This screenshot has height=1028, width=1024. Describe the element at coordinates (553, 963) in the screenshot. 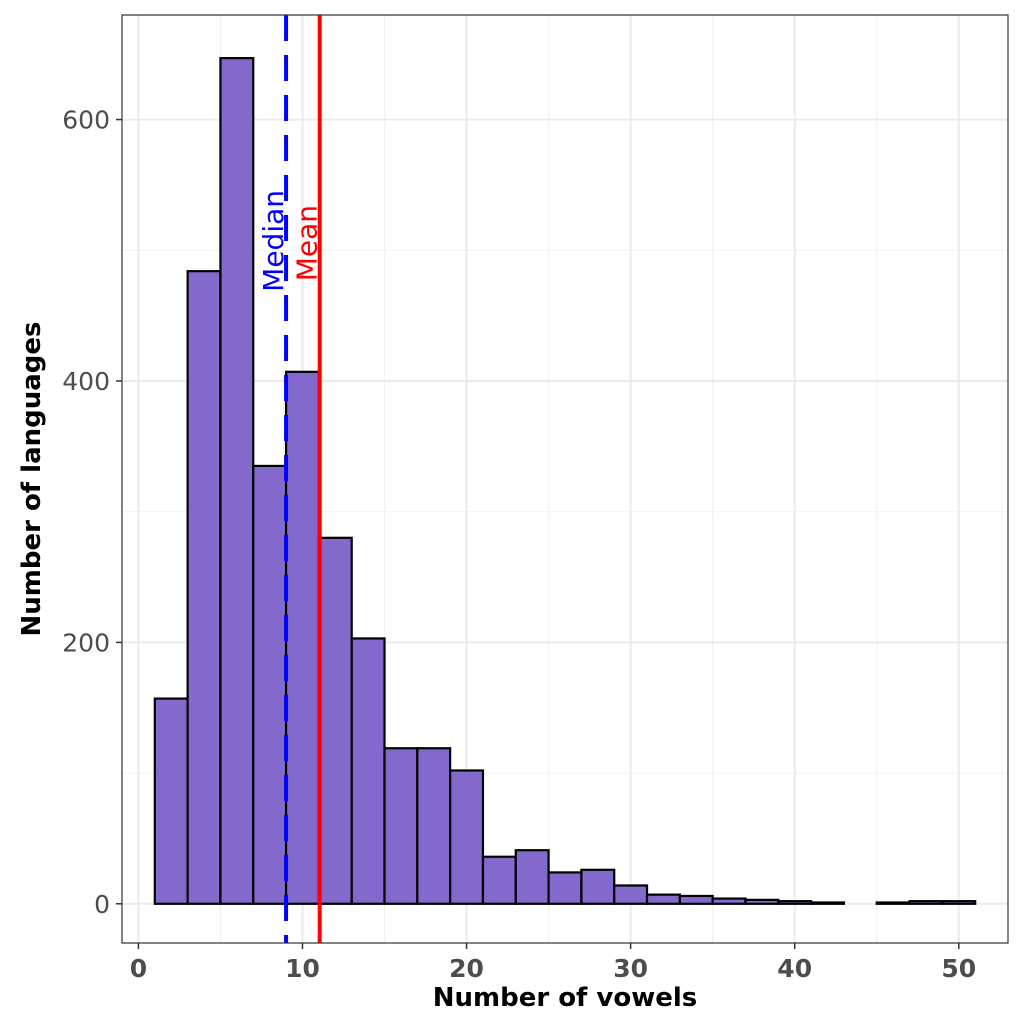

I see `x-axis-ticks: 0 10 20 30 40 50` at that location.